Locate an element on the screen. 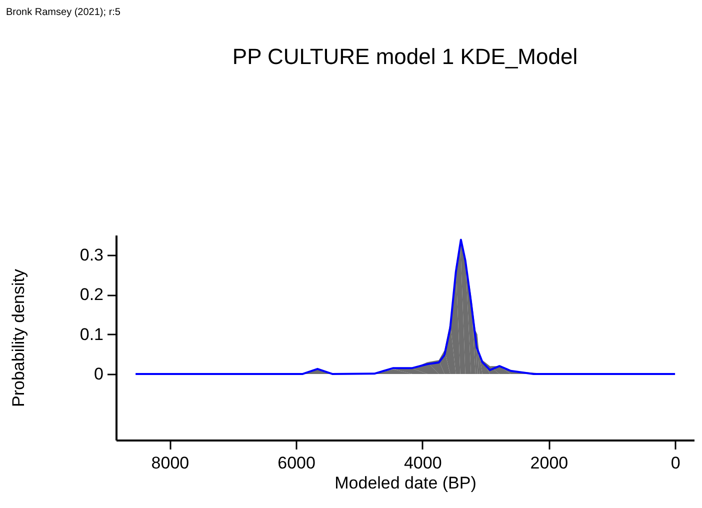  chart-title: PP CULTURE model 1 KDE_Model is located at coordinates (405, 56).